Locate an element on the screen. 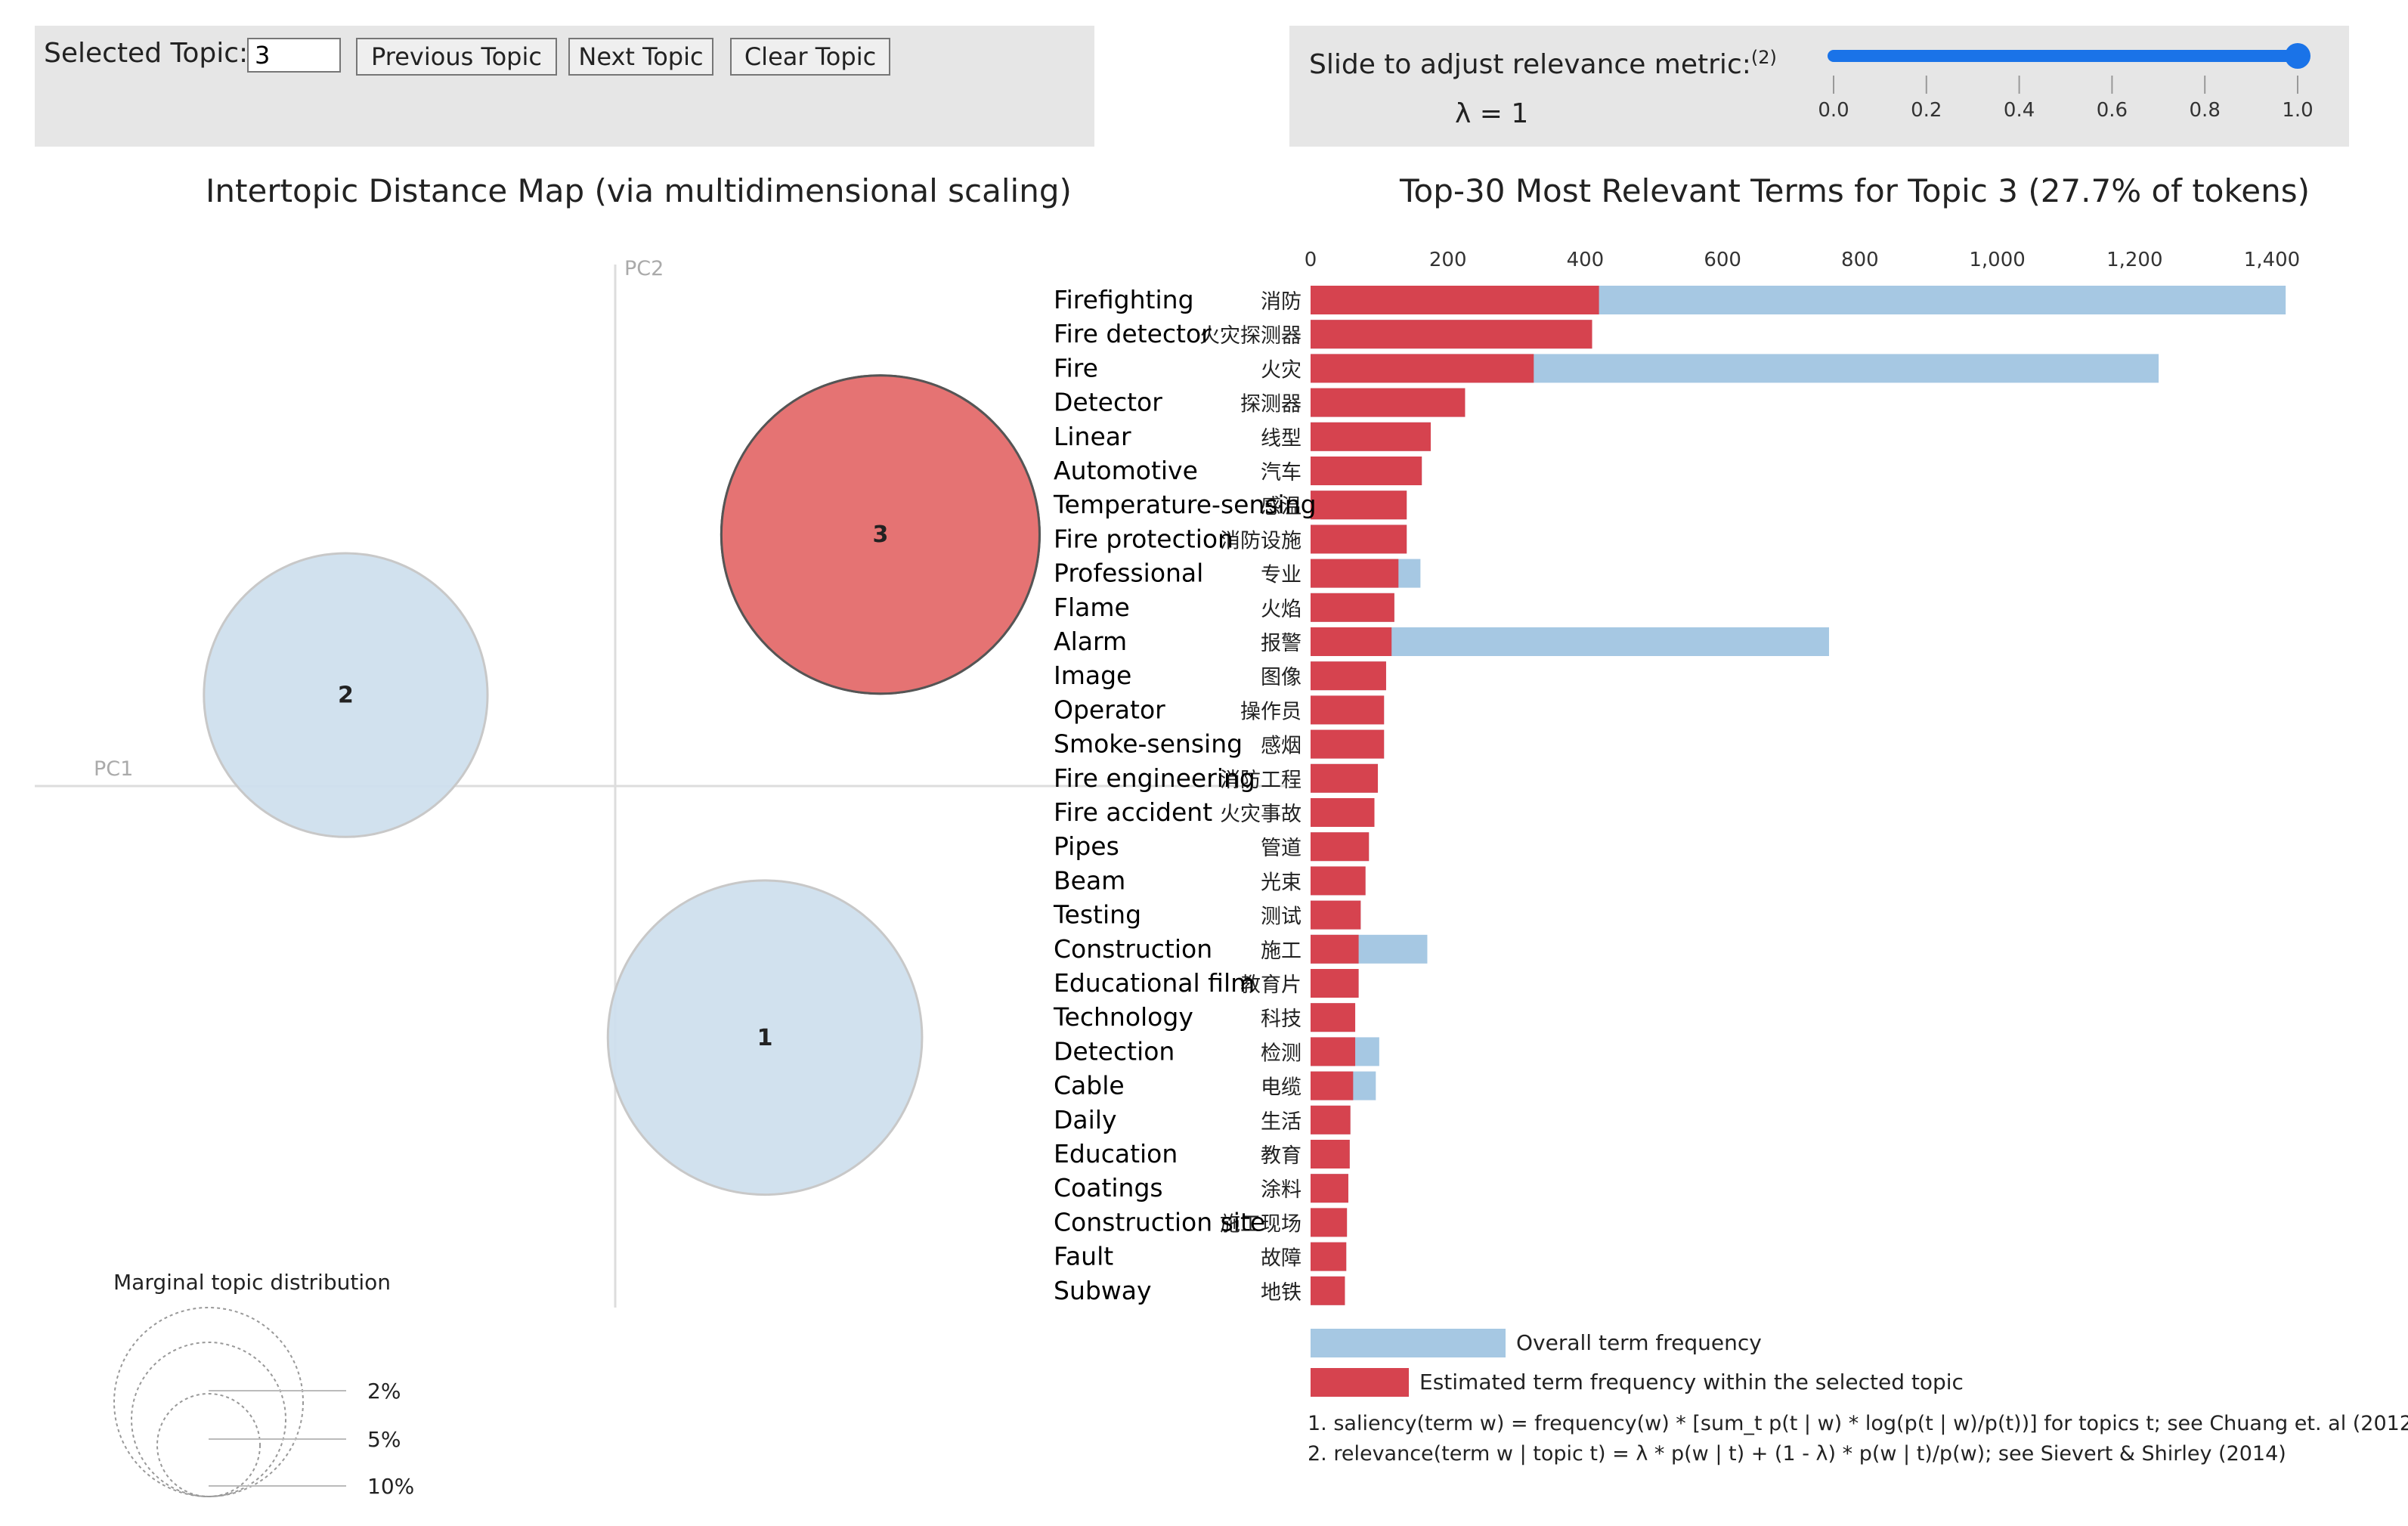  term-label-en: Flame is located at coordinates (1092, 607).